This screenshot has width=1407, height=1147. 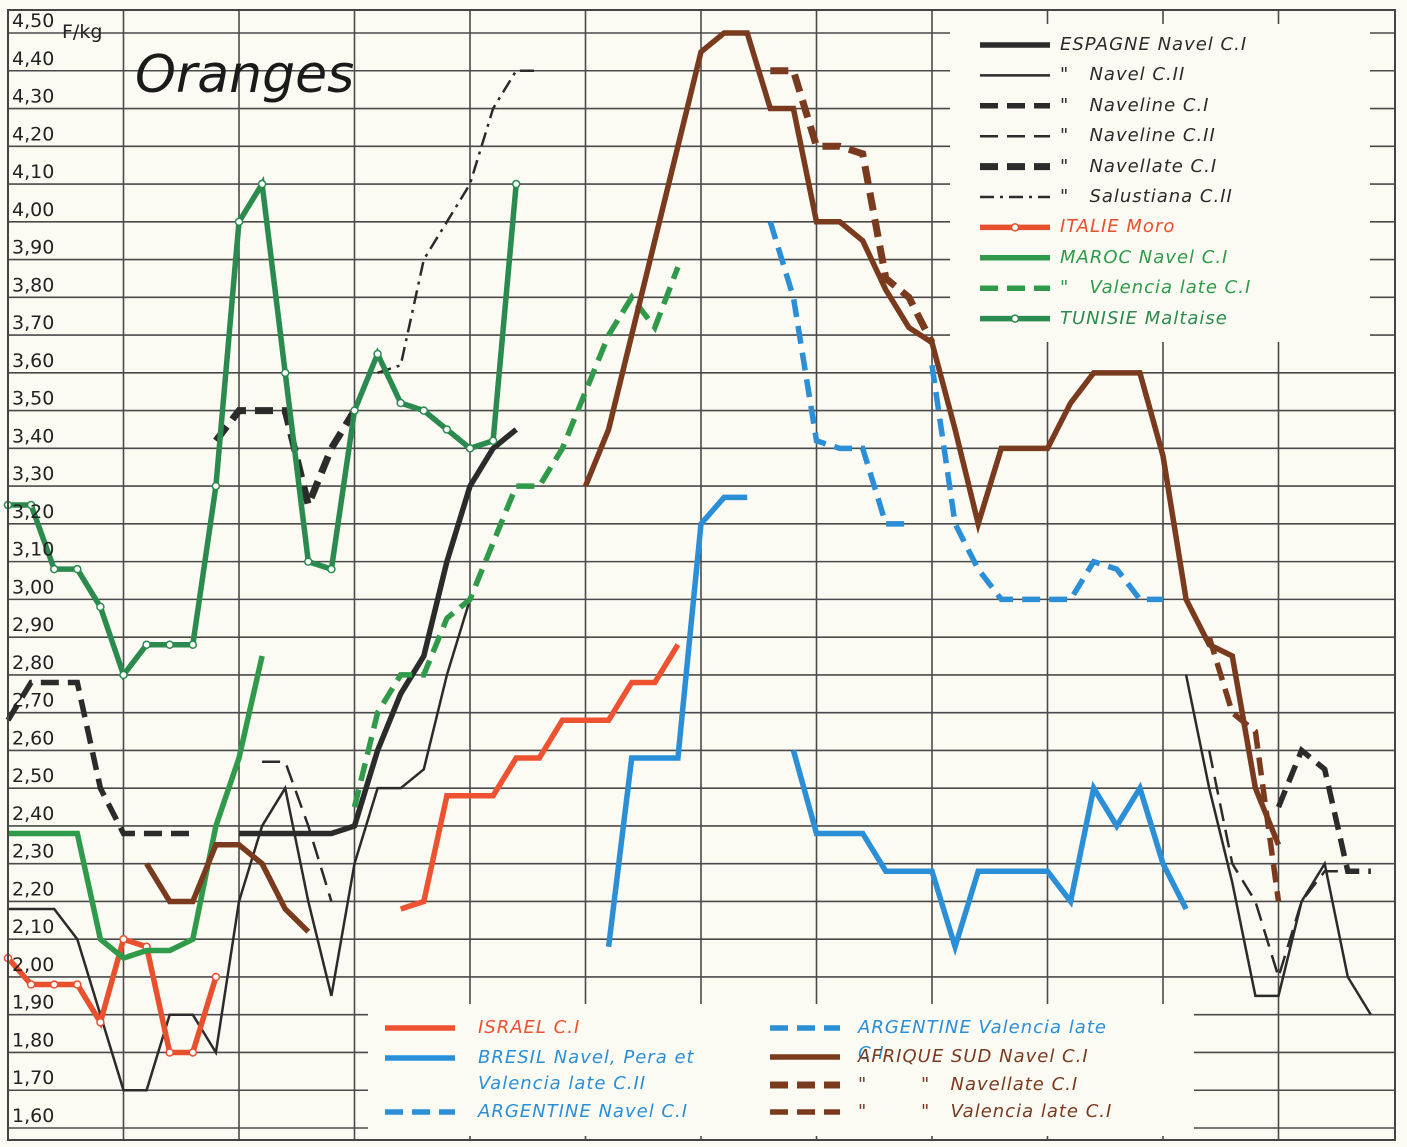 What do you see at coordinates (33, 361) in the screenshot?
I see `y-tick-label: 3,60` at bounding box center [33, 361].